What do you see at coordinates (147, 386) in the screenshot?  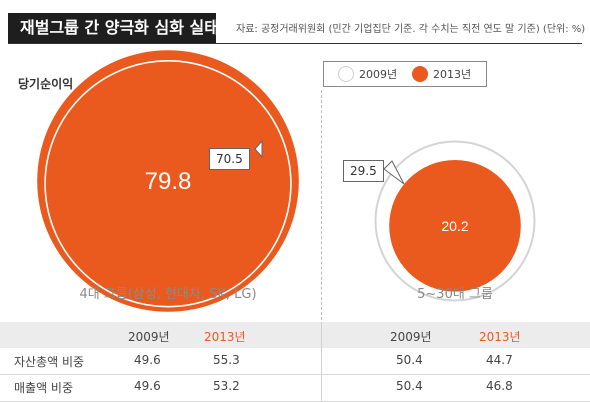 I see `cell-sales-g1-2009: 49.6` at bounding box center [147, 386].